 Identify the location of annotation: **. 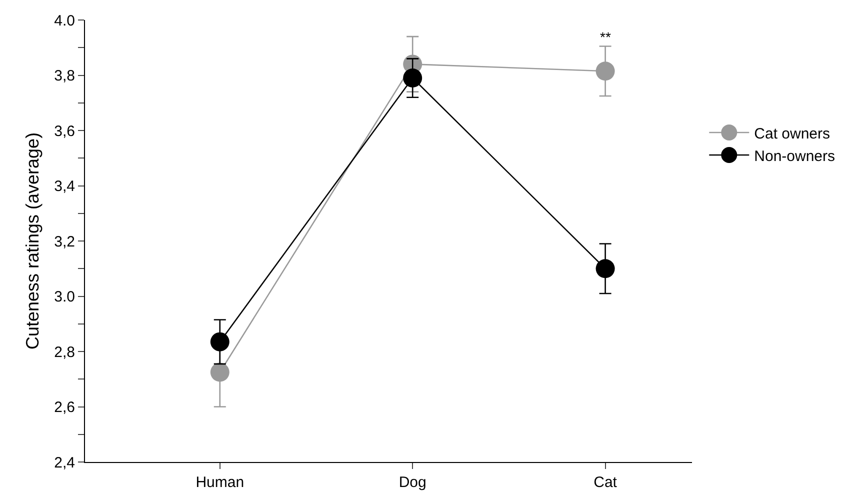
(606, 37).